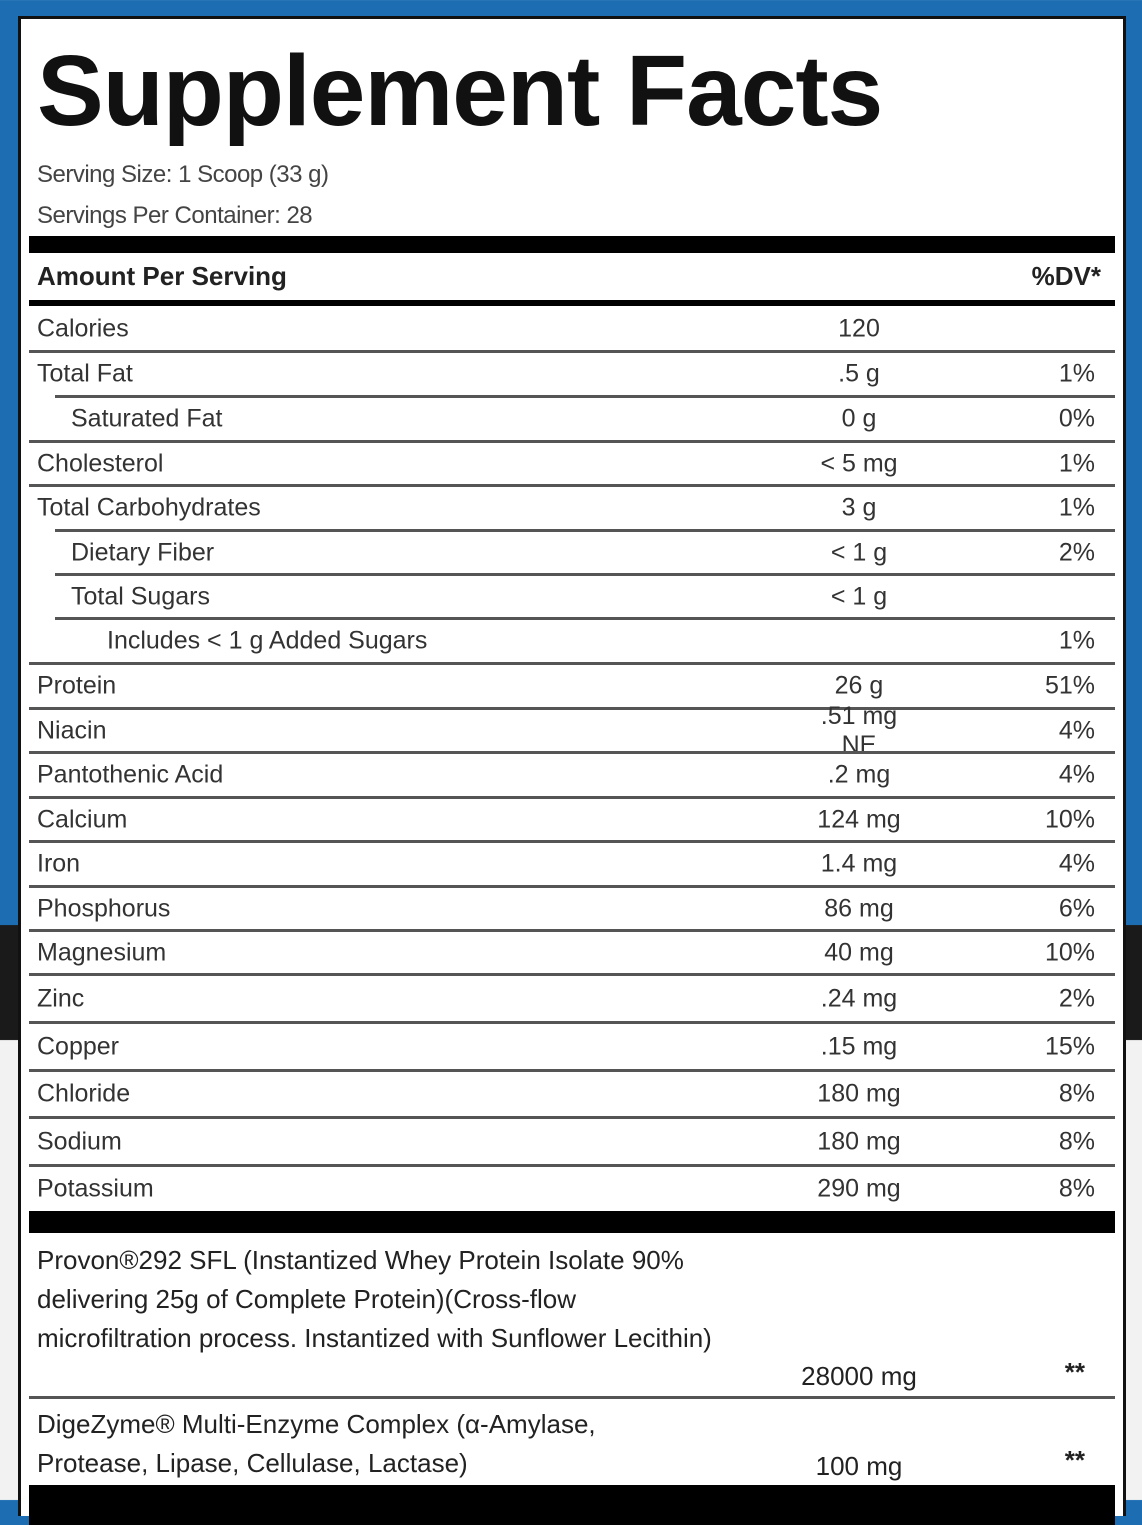 This screenshot has height=1525, width=1142. What do you see at coordinates (572, 372) in the screenshot?
I see `nutrient-row: Total Fat .5 g 1%` at bounding box center [572, 372].